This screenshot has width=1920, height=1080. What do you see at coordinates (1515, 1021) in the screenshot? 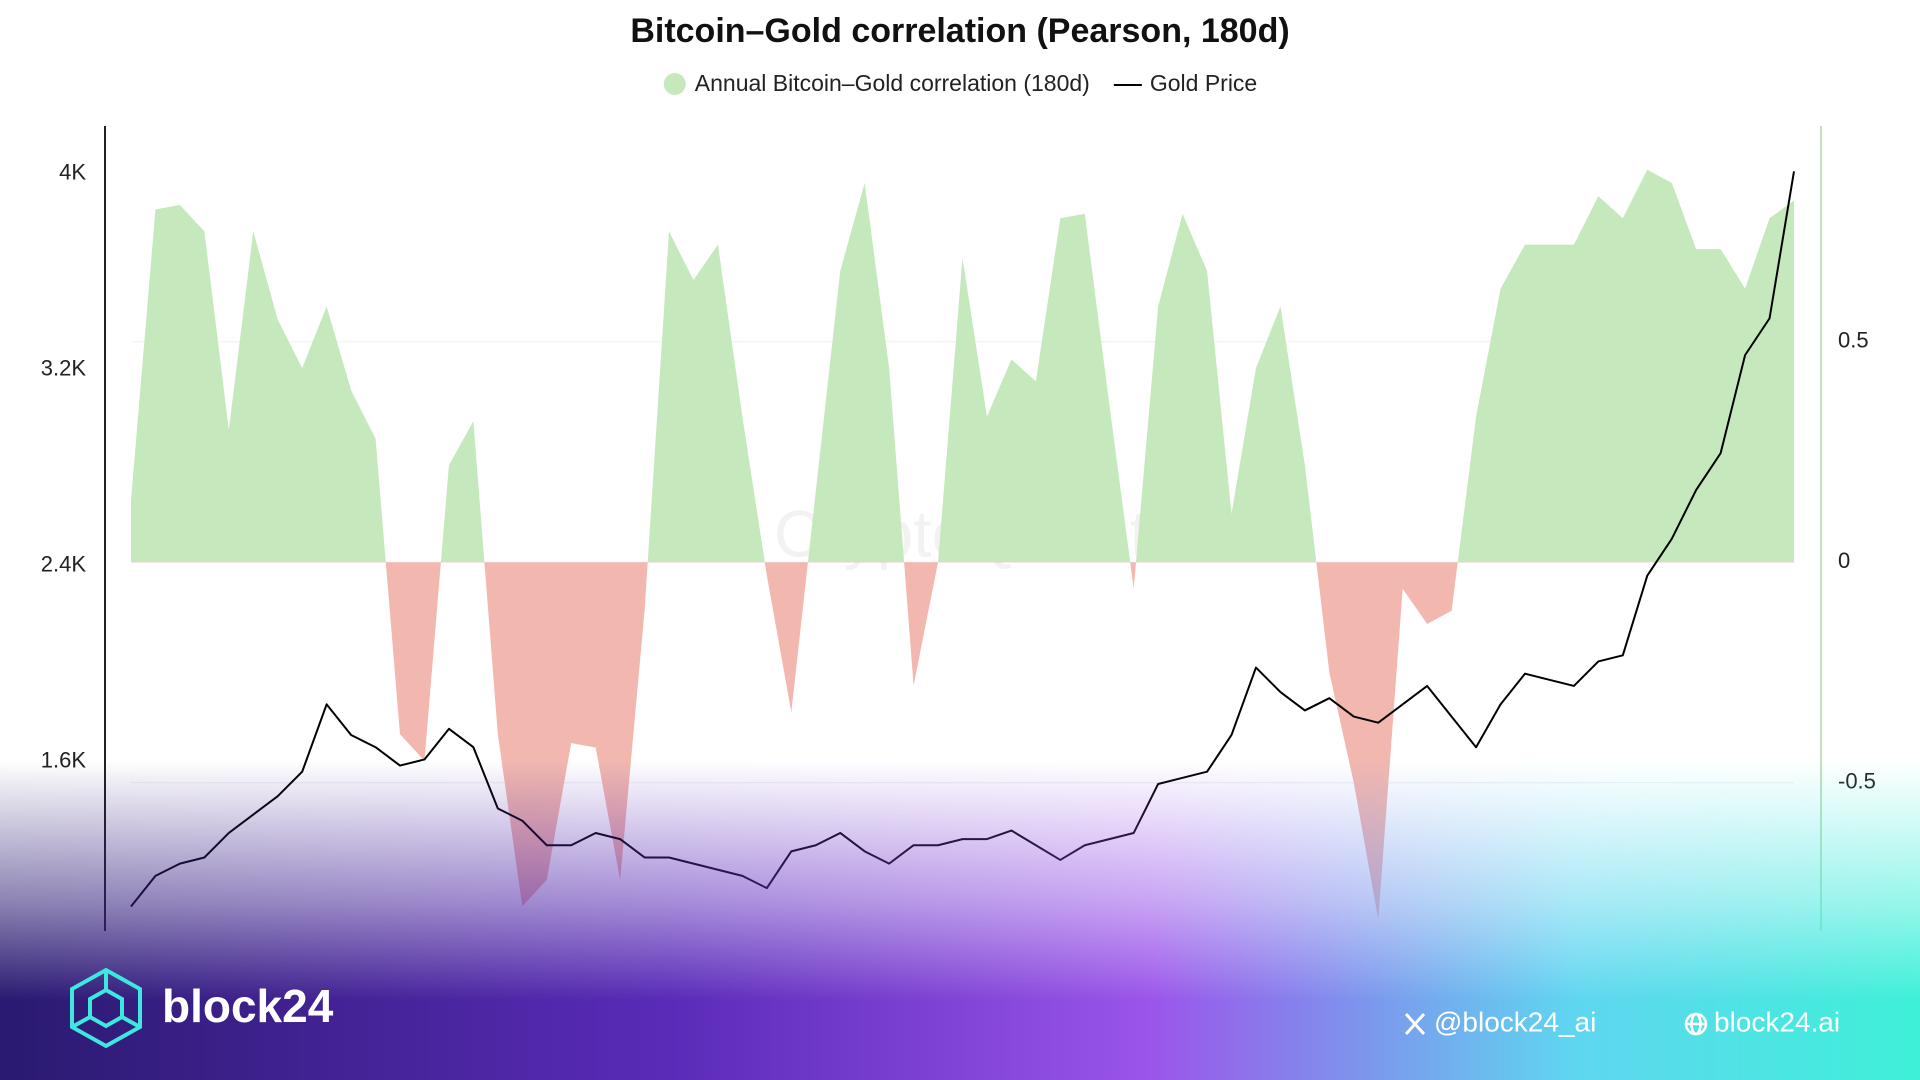
I see `twitter-handle: @block24_ai` at bounding box center [1515, 1021].